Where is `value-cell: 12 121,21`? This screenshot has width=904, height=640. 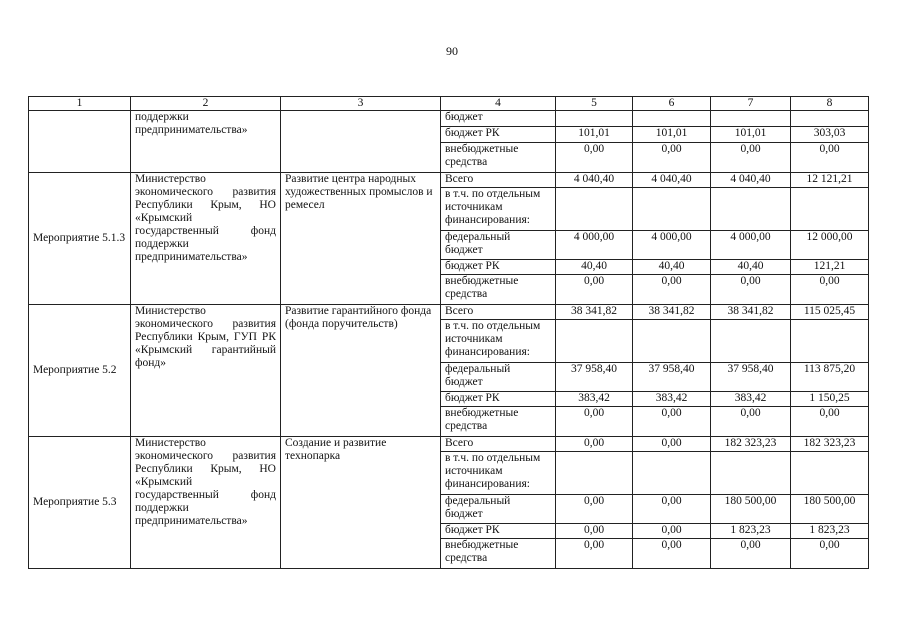 value-cell: 12 121,21 is located at coordinates (829, 180).